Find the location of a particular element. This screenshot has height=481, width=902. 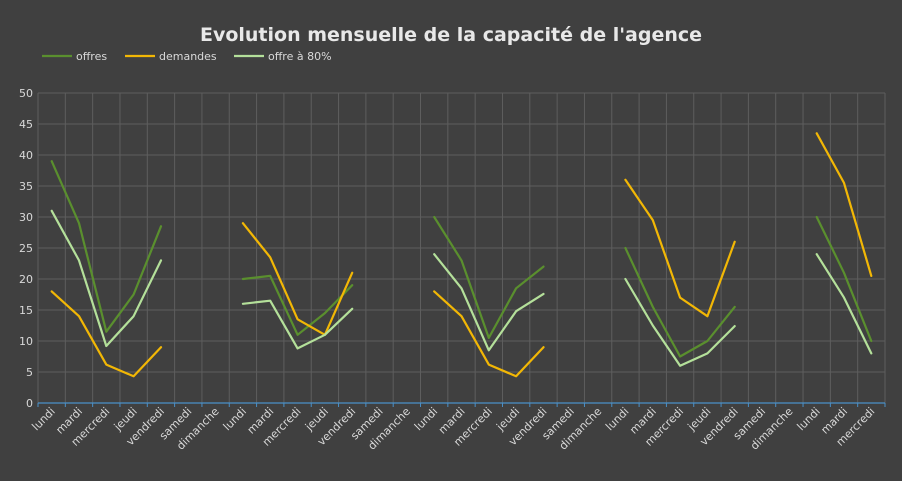

y-tick-label: 40 is located at coordinates (26, 155).